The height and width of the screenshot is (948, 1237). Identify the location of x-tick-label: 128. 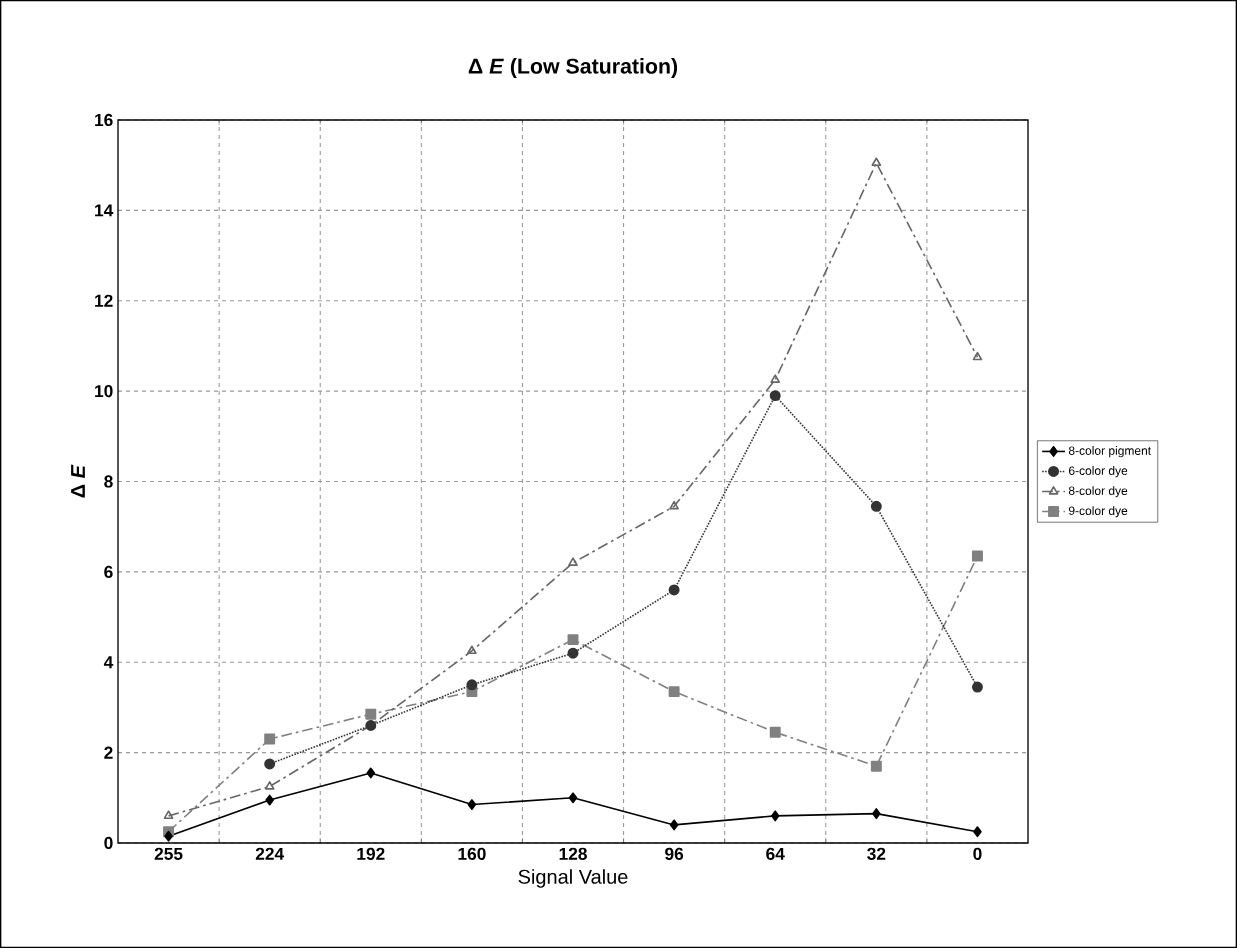
(573, 853).